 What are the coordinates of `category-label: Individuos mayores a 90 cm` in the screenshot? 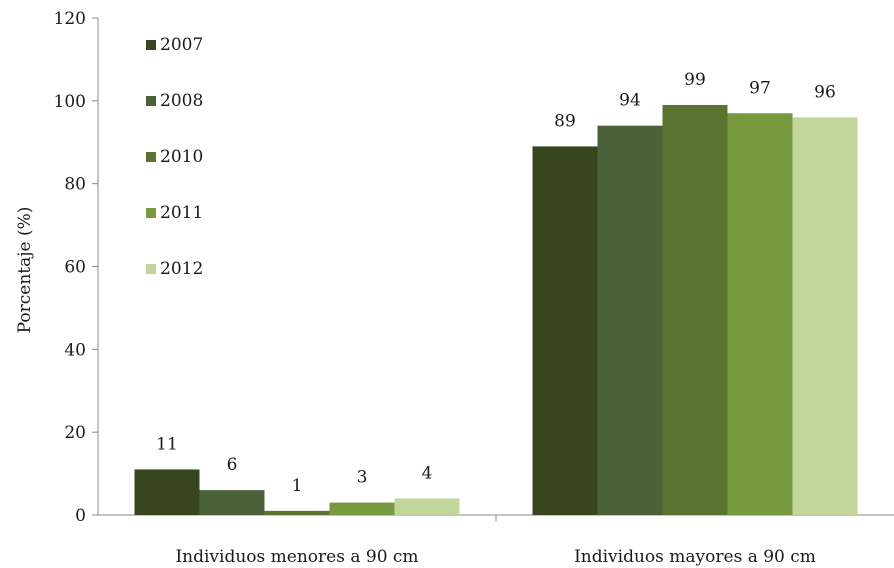 It's located at (695, 557).